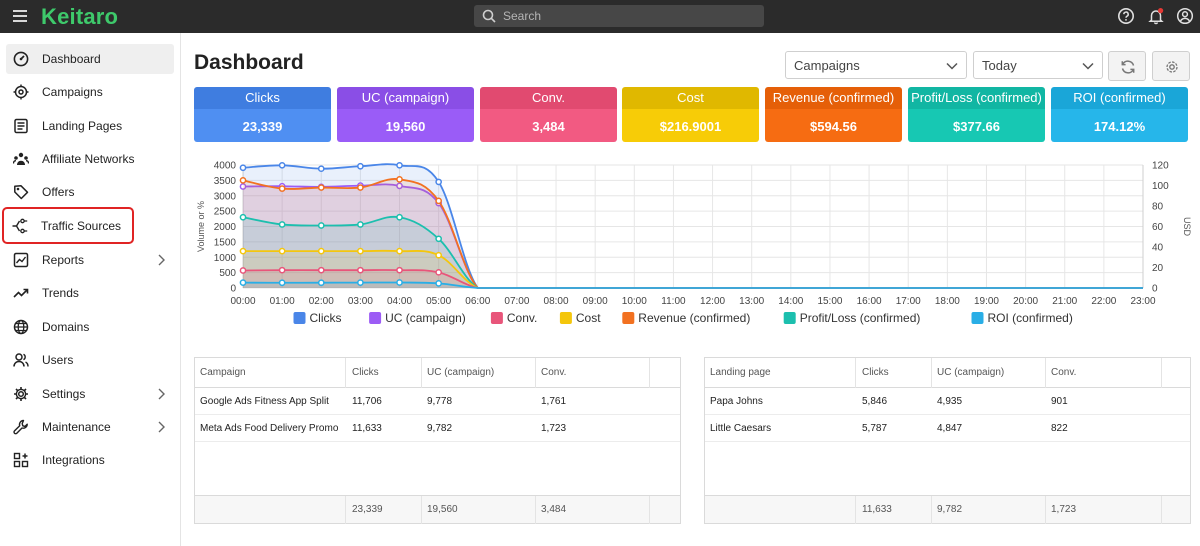 The height and width of the screenshot is (546, 1200). Describe the element at coordinates (90, 159) in the screenshot. I see `sidebar-item-affiliate-networks: Affiliate Networks` at that location.